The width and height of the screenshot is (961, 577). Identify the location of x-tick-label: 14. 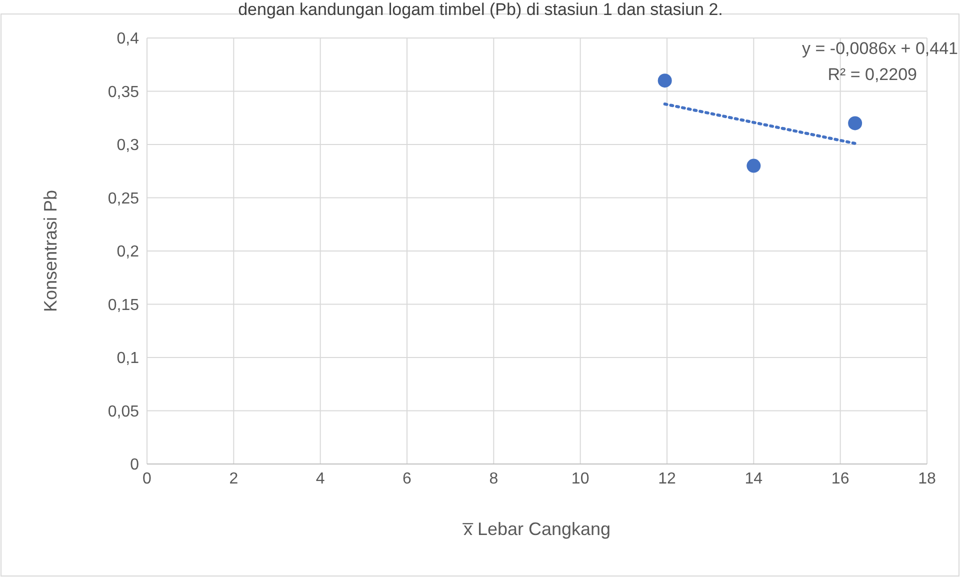
(753, 479).